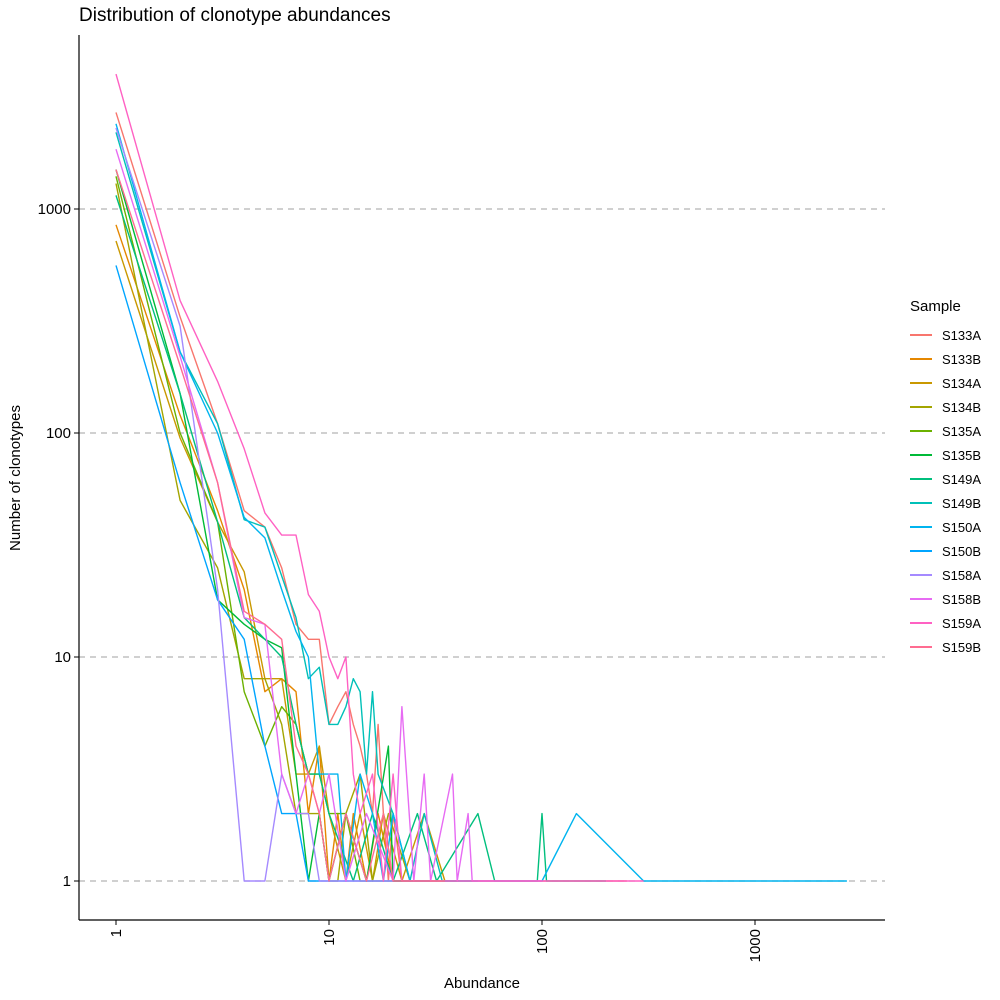 The image size is (1000, 1000). I want to click on x-tick-label: 10, so click(329, 937).